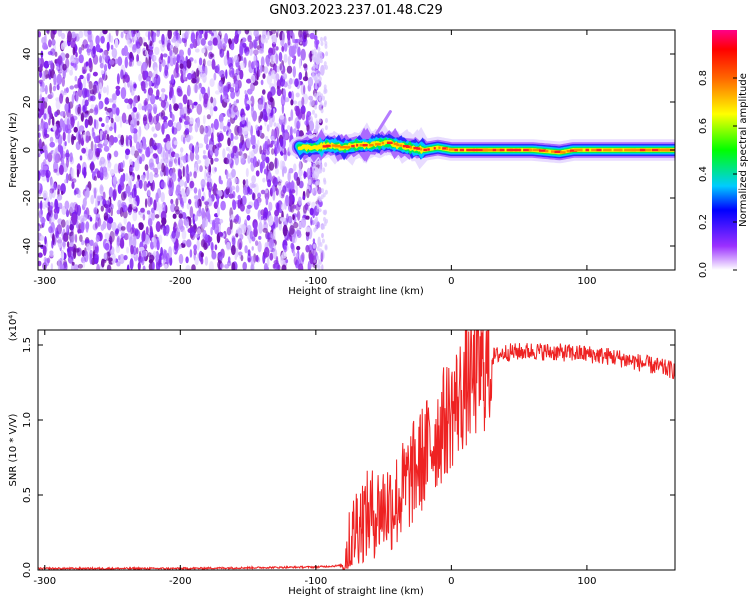  Describe the element at coordinates (180, 581) in the screenshot. I see `x-tick-label: -200` at that location.